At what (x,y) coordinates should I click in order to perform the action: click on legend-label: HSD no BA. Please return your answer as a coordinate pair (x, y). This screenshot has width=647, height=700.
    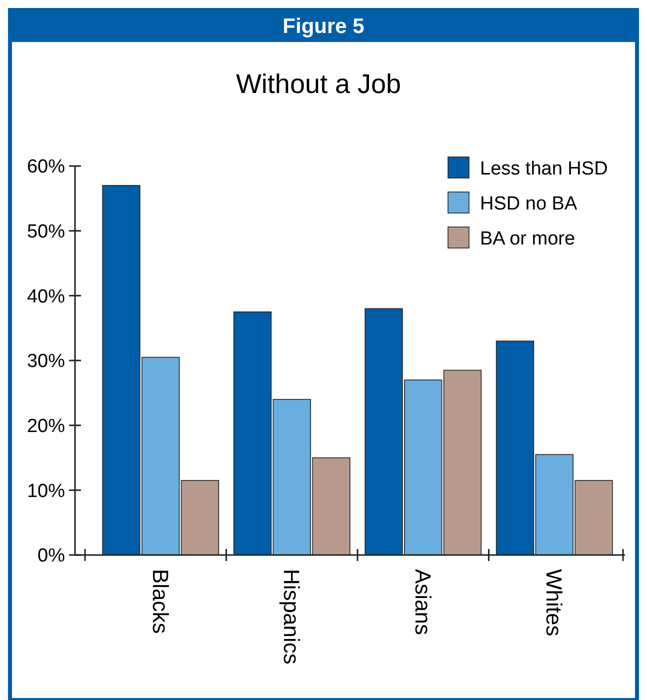
    Looking at the image, I should click on (529, 204).